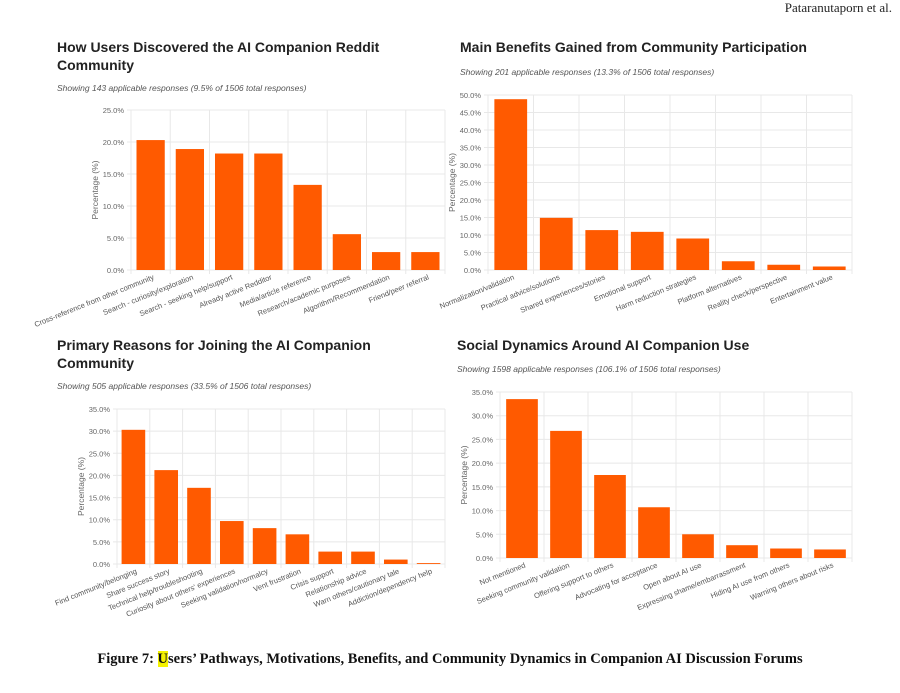 This screenshot has width=900, height=693. I want to click on caption-highlight: U, so click(163, 659).